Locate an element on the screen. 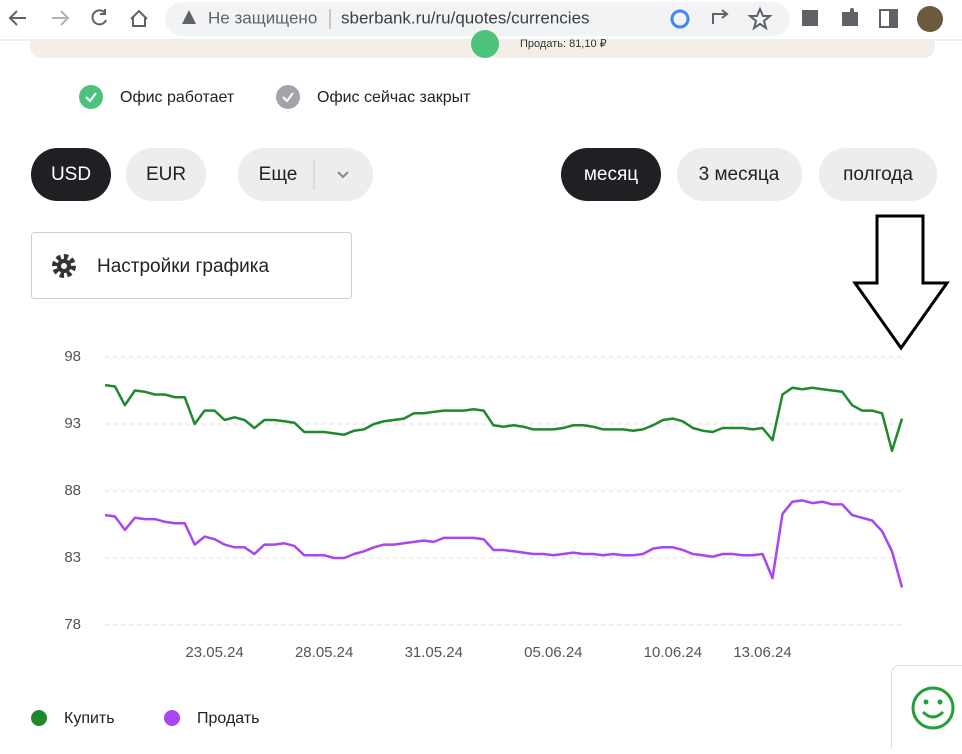  half-year-label: полгода is located at coordinates (878, 174).